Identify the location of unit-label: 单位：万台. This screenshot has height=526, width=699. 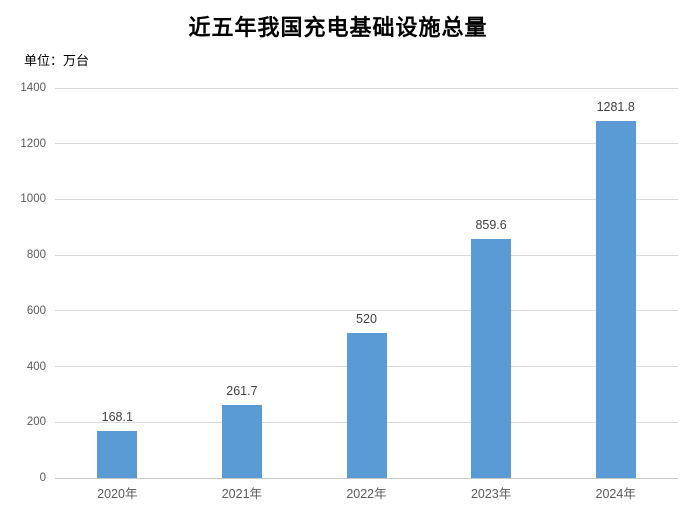
(57, 60).